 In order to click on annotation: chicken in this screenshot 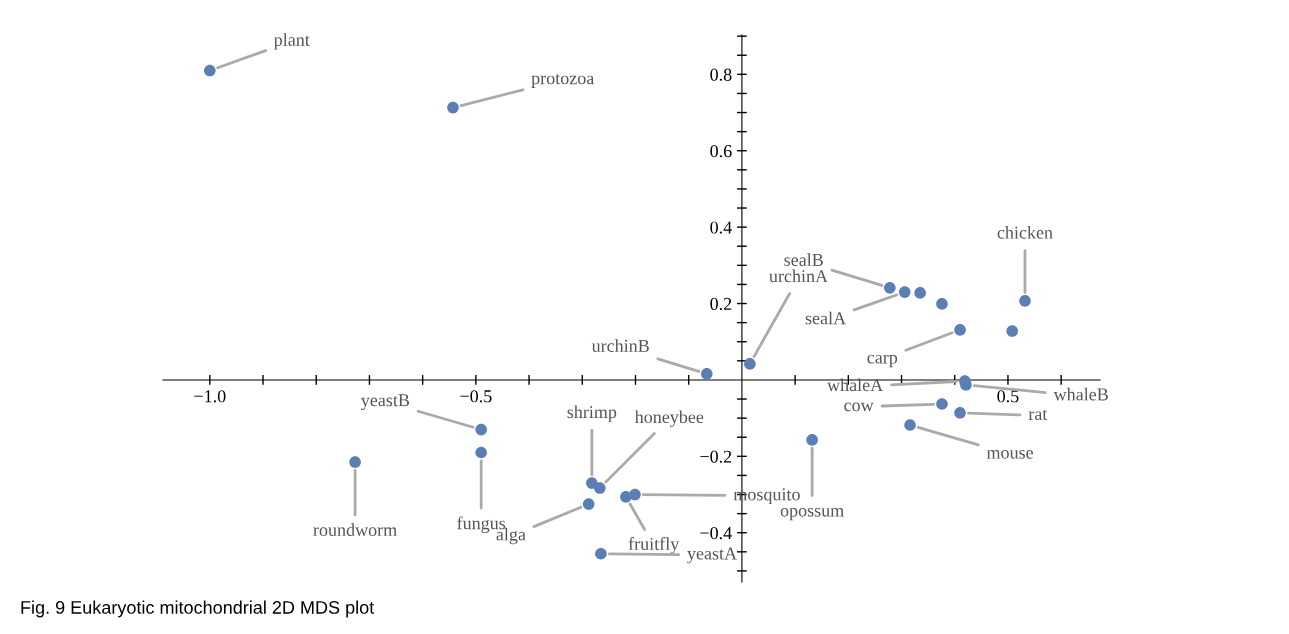, I will do `click(1025, 232)`.